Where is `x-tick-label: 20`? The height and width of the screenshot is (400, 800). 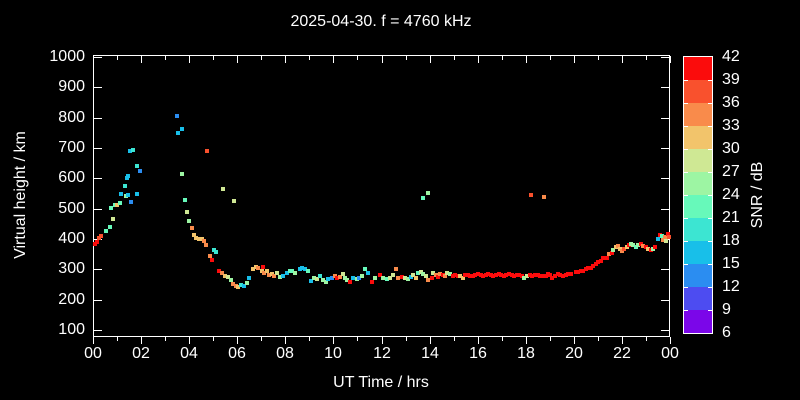 x-tick-label: 20 is located at coordinates (574, 353).